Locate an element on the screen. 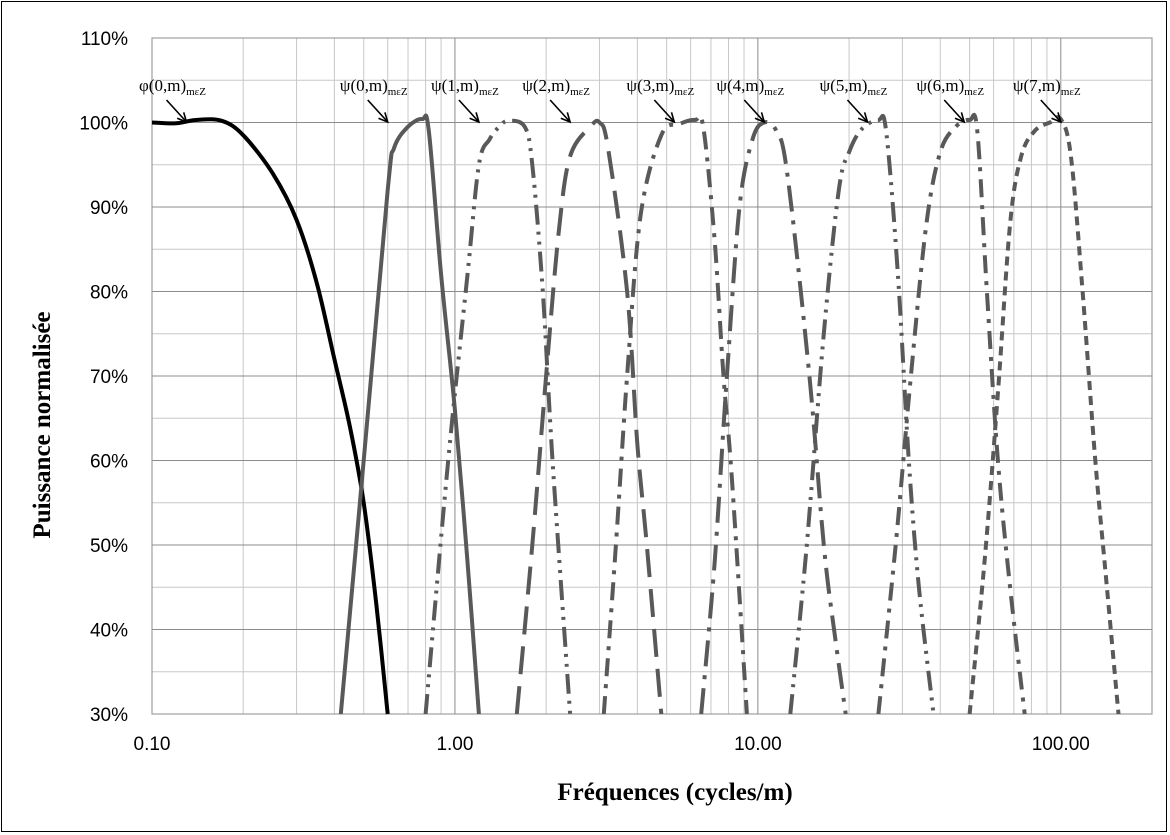  y-tick-label: 70% is located at coordinates (109, 377).